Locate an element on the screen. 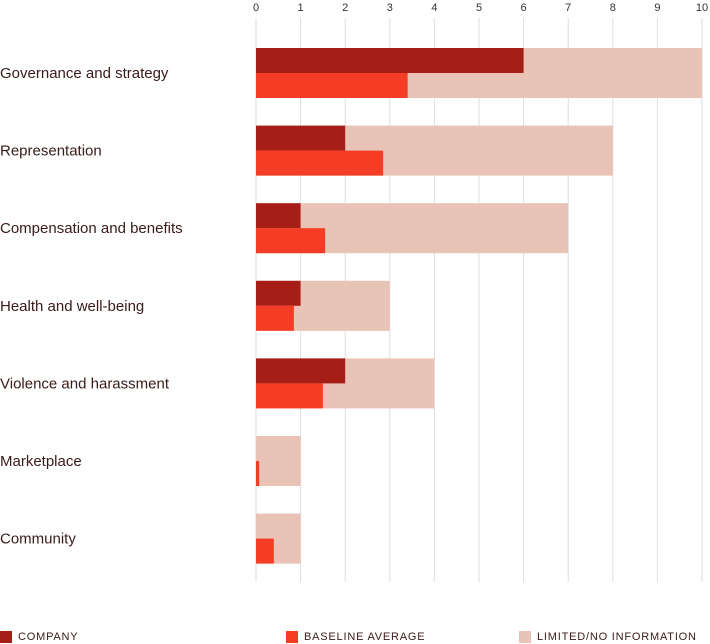 Image resolution: width=710 pixels, height=644 pixels. bar-limited is located at coordinates (278, 461).